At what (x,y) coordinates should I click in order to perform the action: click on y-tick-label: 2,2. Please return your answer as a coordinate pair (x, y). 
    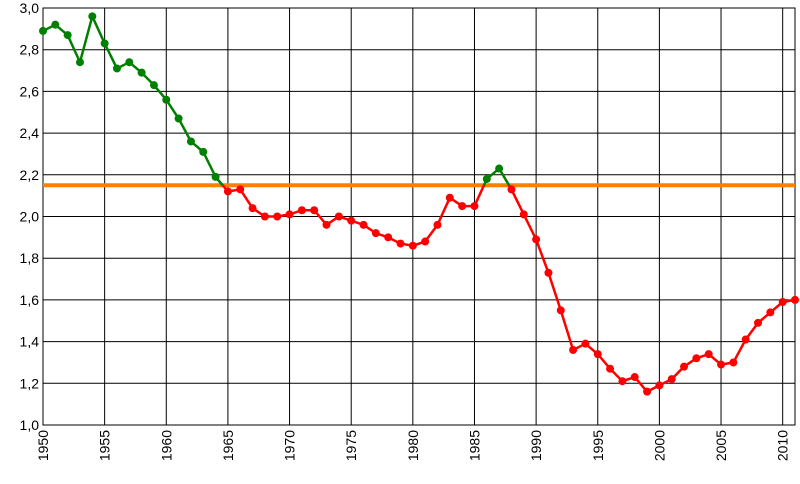
    Looking at the image, I should click on (30, 175).